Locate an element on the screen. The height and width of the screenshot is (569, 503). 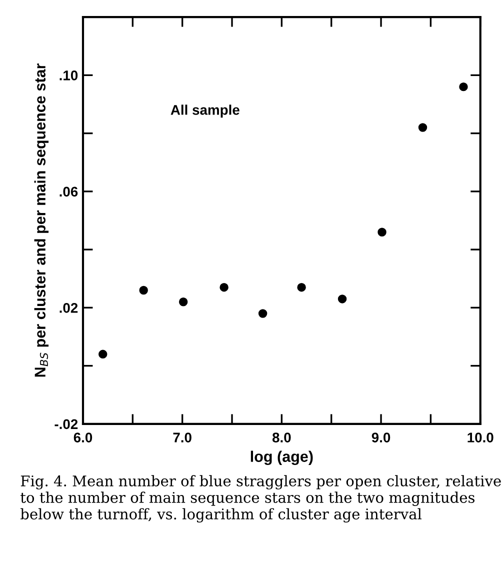
annotation: All sample is located at coordinates (205, 111).